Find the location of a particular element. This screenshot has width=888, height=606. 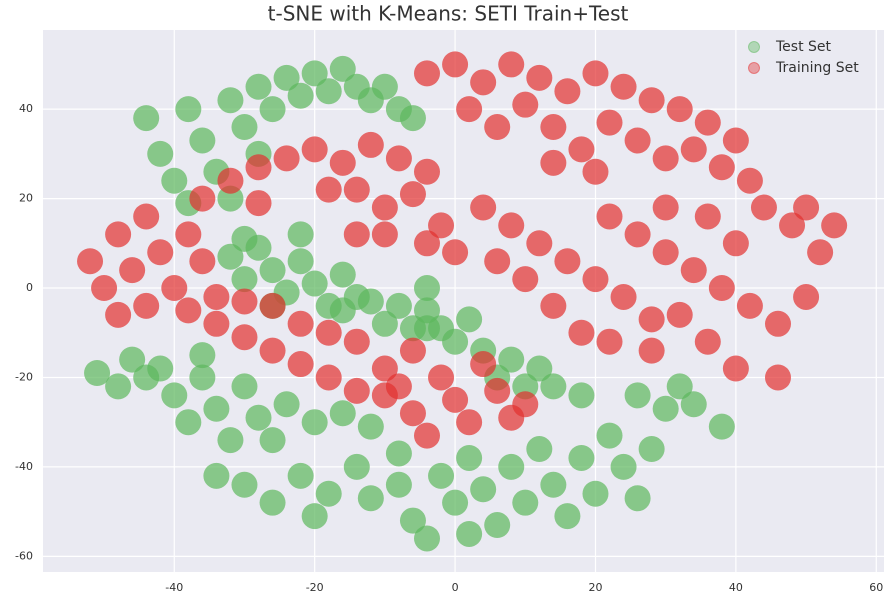

x-tick-label: 60 is located at coordinates (876, 587).